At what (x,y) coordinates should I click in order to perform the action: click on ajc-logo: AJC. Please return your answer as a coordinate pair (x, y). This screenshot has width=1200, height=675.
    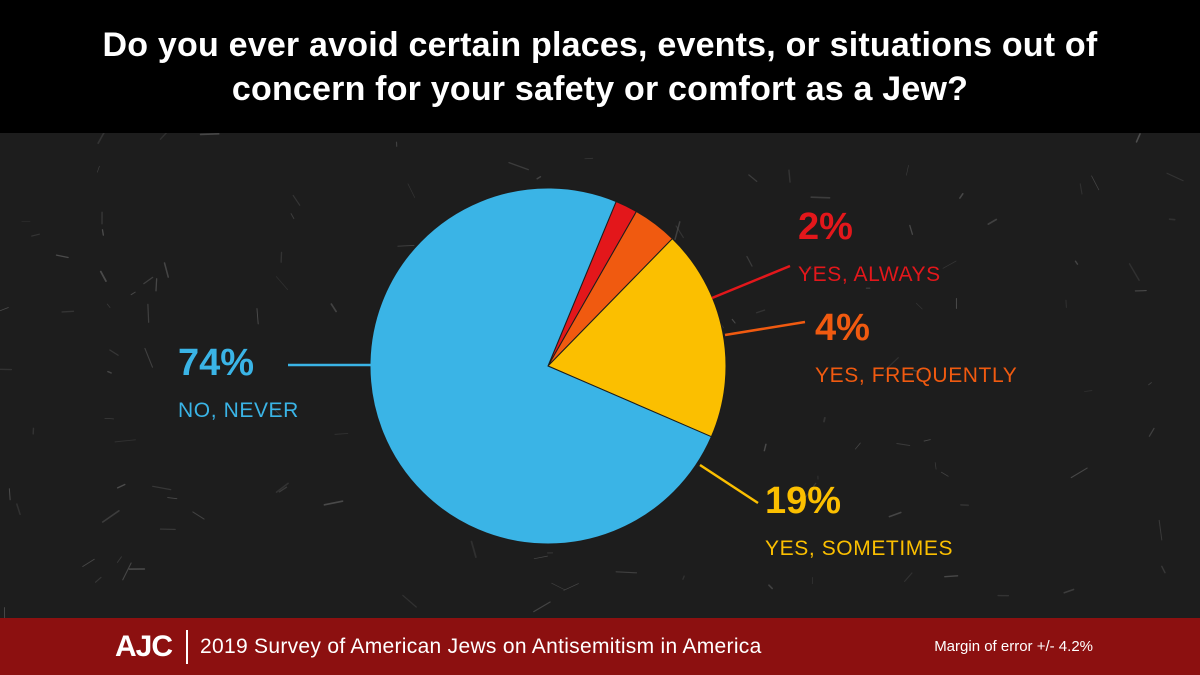
    Looking at the image, I should click on (144, 646).